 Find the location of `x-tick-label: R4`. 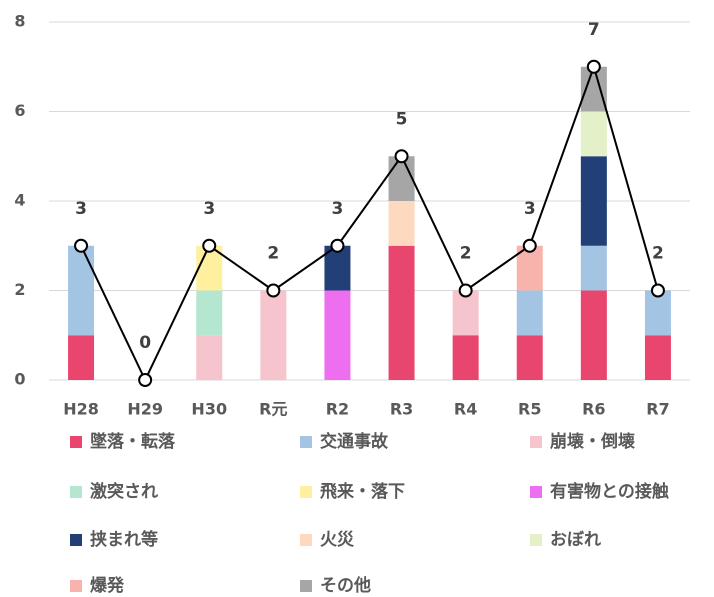

x-tick-label: R4 is located at coordinates (465, 409).